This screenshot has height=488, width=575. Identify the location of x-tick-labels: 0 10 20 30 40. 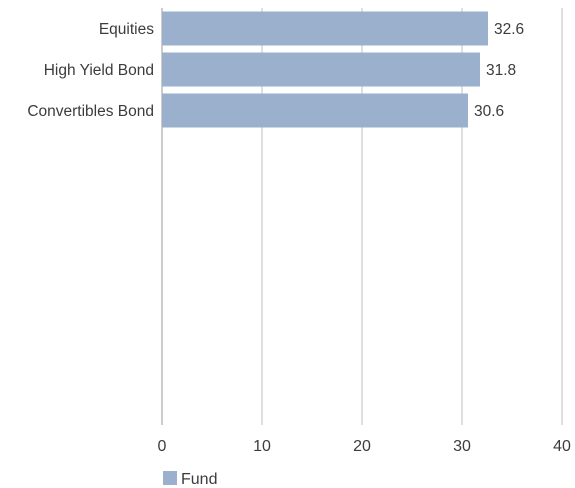
(364, 446).